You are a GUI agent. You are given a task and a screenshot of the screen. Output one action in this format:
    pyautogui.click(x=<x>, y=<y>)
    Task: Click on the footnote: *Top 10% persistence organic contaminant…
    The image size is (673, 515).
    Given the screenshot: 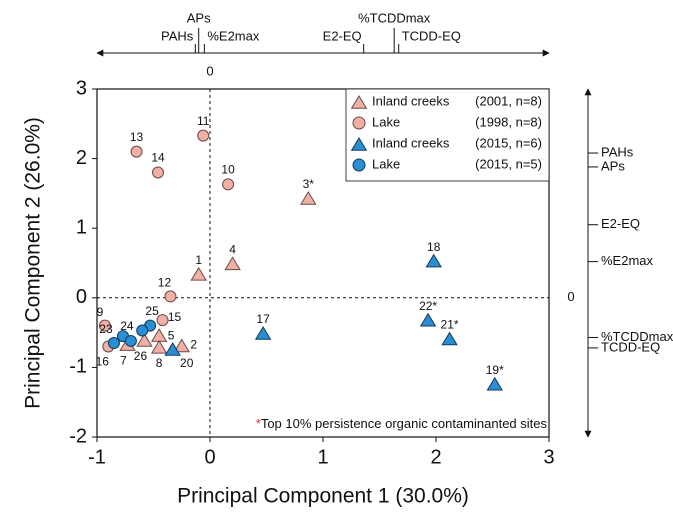 What is the action you would take?
    pyautogui.click(x=402, y=423)
    